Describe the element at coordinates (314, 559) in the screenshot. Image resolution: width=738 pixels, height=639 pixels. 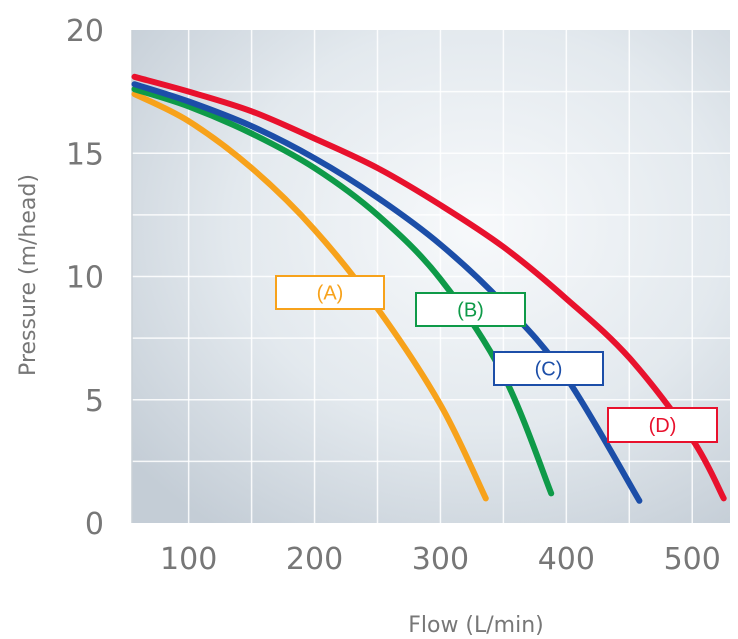
I see `x-tick-label: 200` at that location.